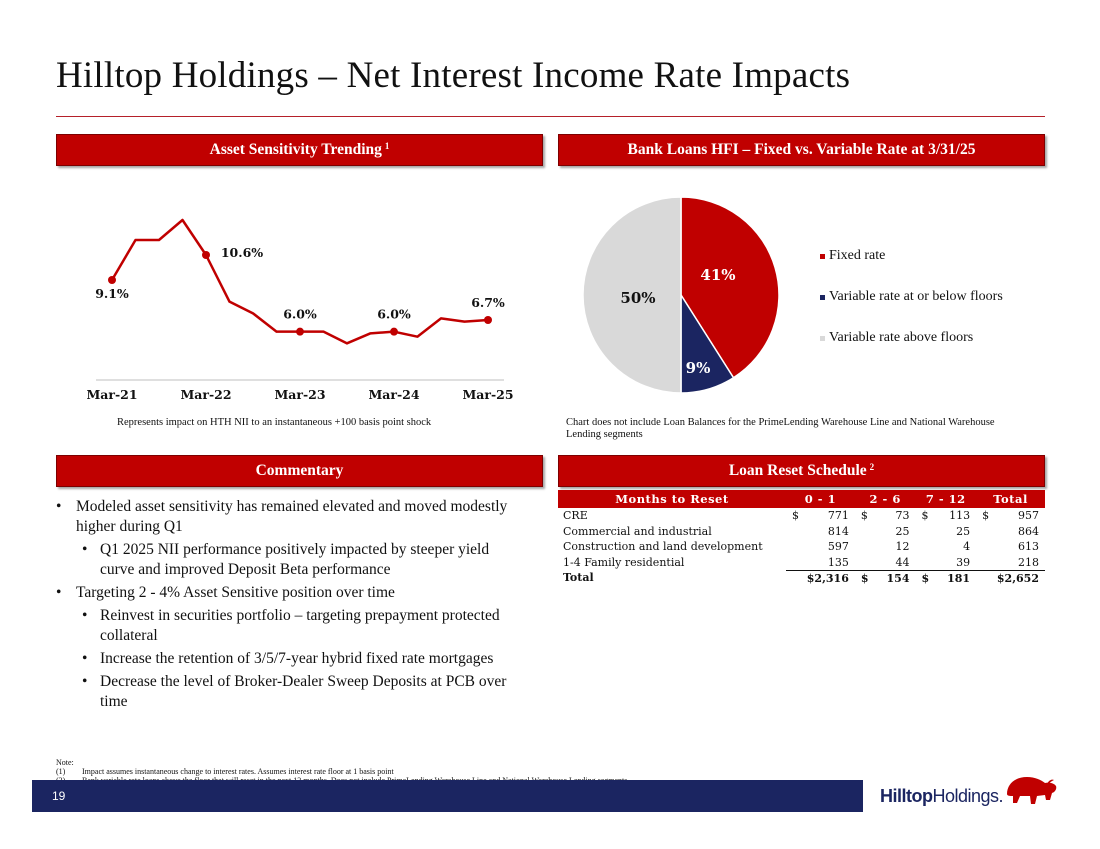 The height and width of the screenshot is (849, 1100). I want to click on cell-value: 814, so click(838, 531).